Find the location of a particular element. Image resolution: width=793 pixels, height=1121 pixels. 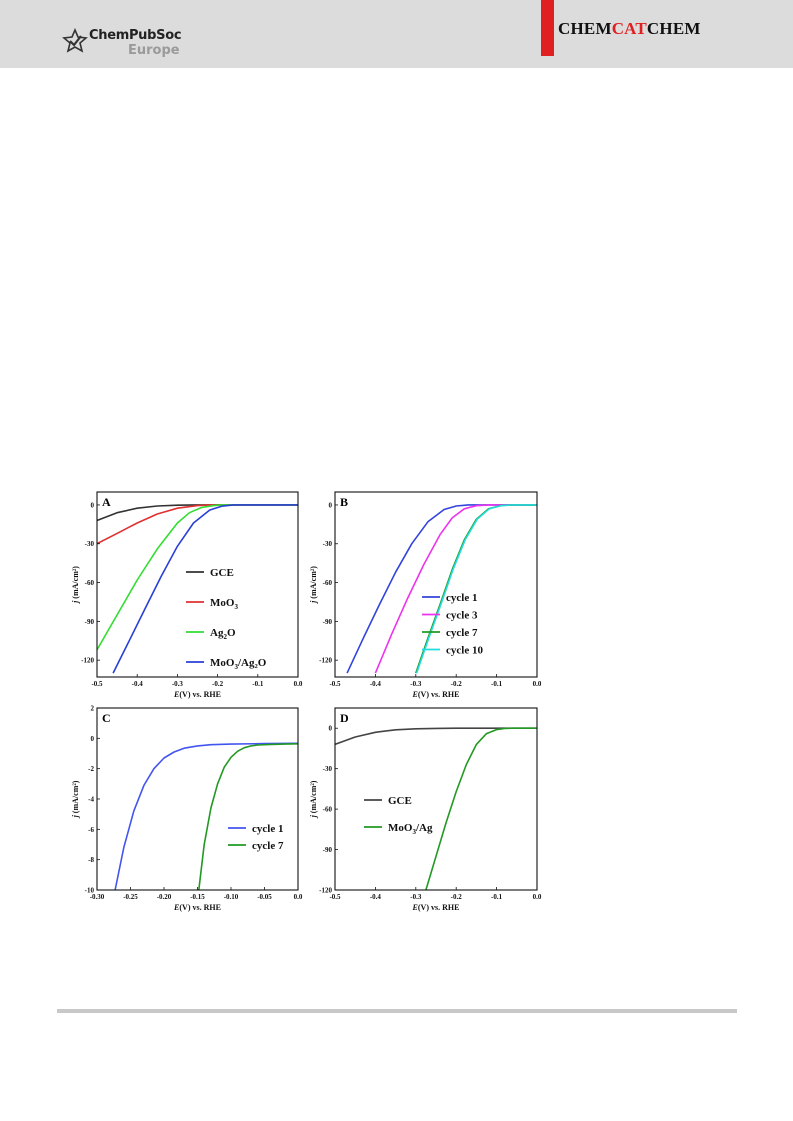

y-tick-label: -8 is located at coordinates (91, 860).